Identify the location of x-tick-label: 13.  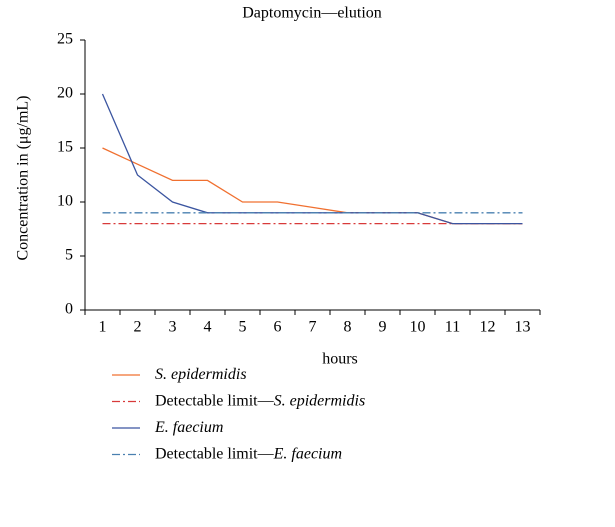
(523, 327).